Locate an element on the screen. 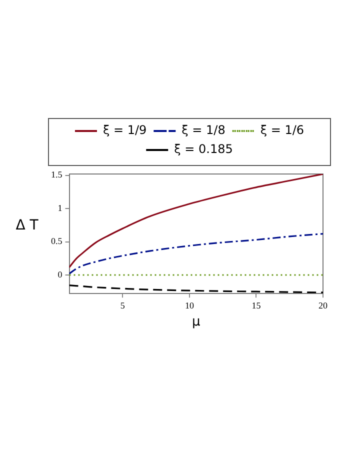 The image size is (357, 462). x-tick-label: 5 is located at coordinates (123, 305).